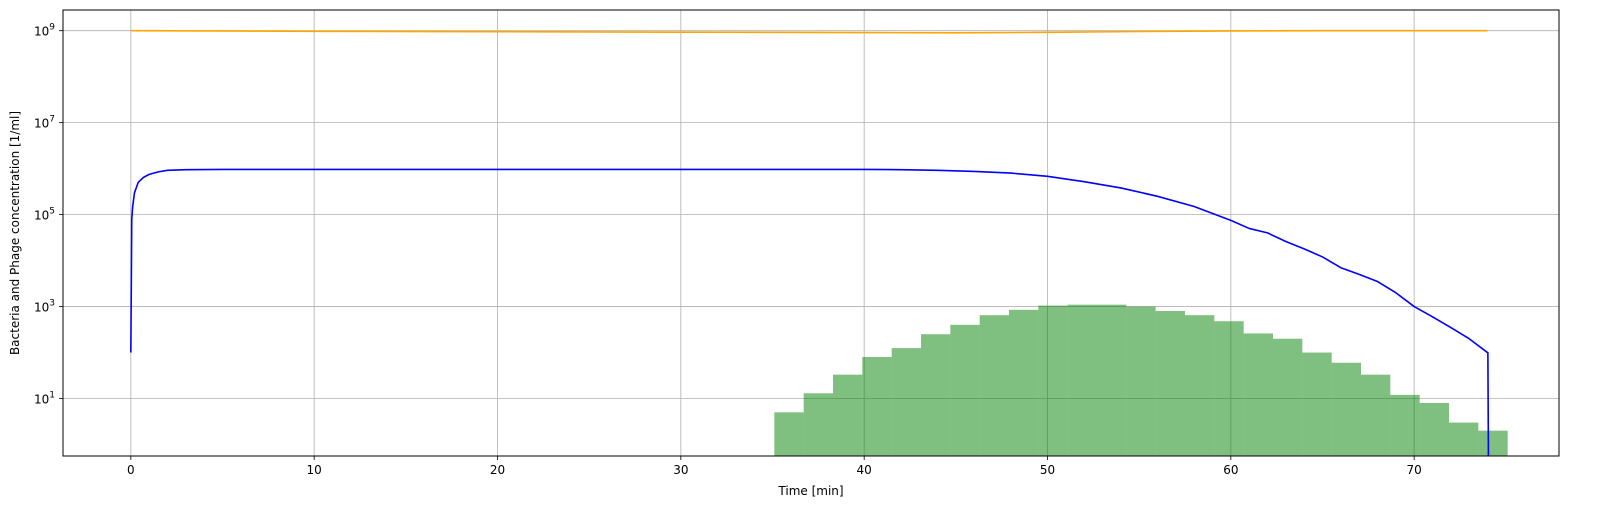 The image size is (1624, 525). What do you see at coordinates (1230, 470) in the screenshot?
I see `x-tick-label: 60` at bounding box center [1230, 470].